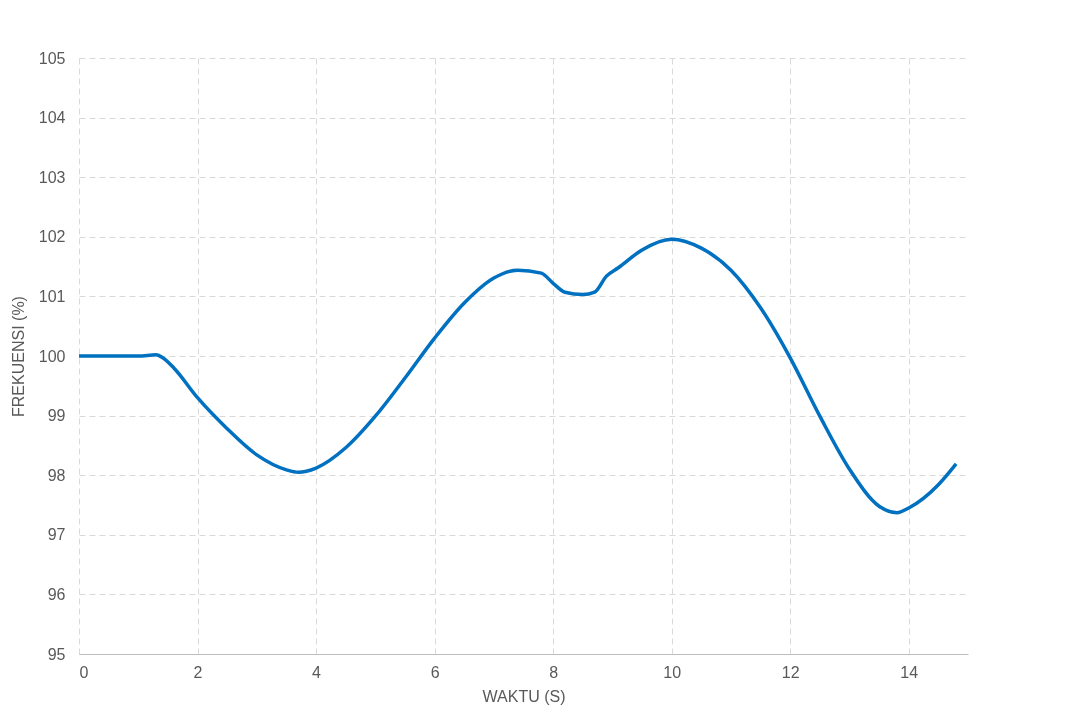 The height and width of the screenshot is (724, 1069). I want to click on y-tick-label: 95, so click(56, 654).